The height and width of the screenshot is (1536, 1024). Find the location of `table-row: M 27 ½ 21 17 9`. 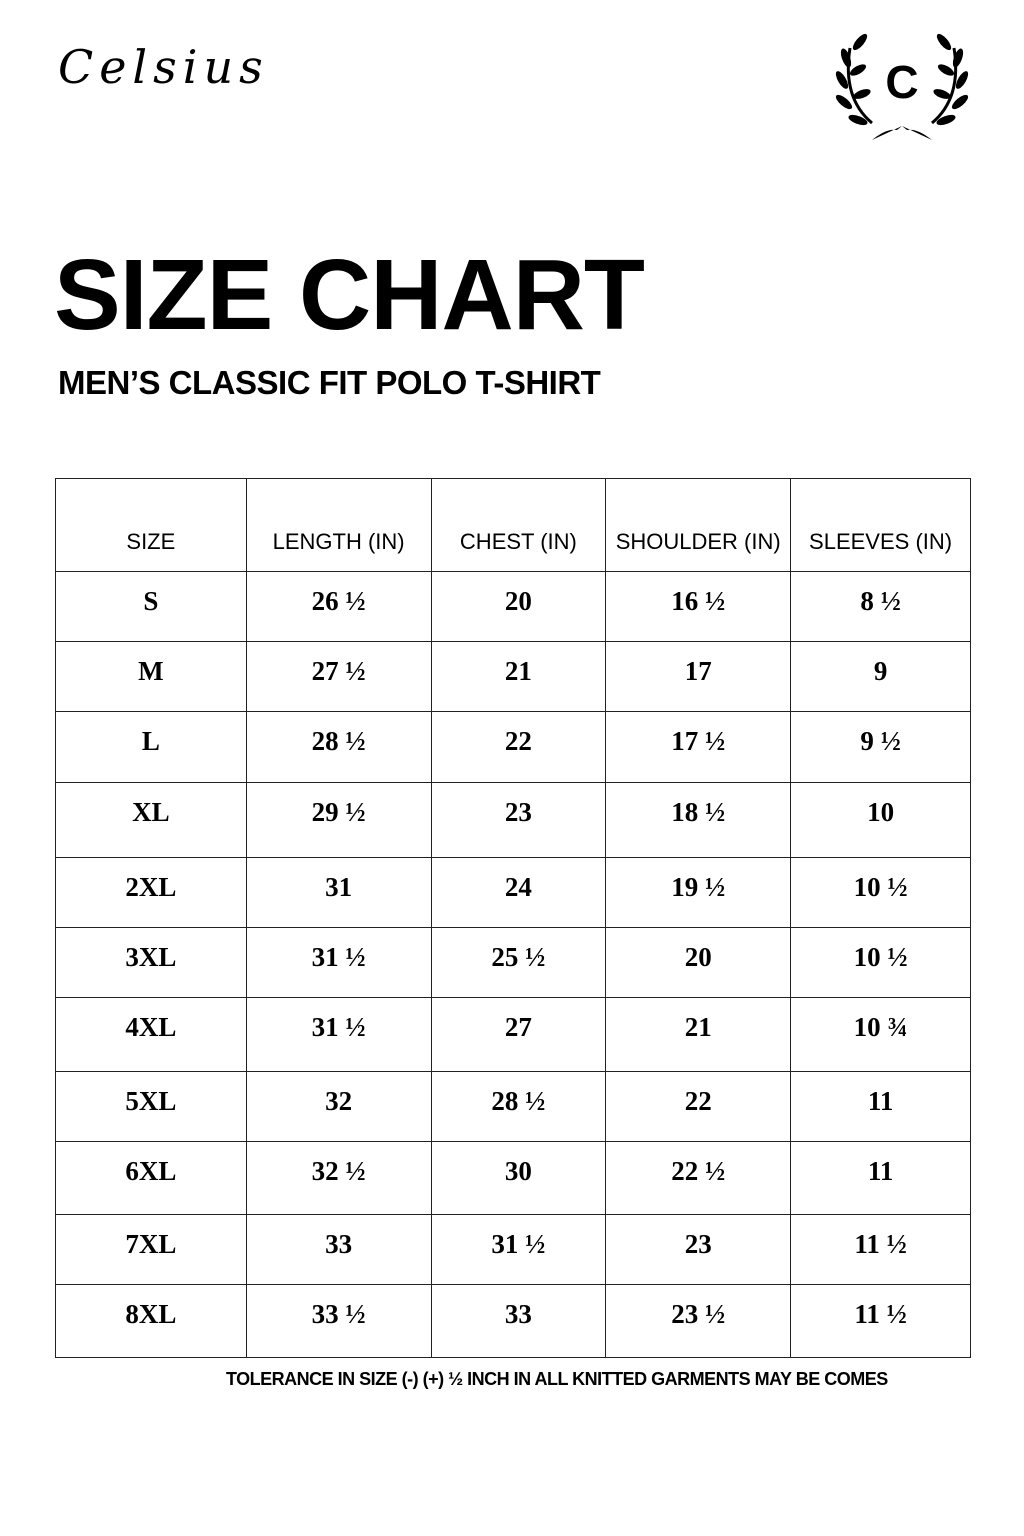

table-row: M 27 ½ 21 17 9 is located at coordinates (513, 676).